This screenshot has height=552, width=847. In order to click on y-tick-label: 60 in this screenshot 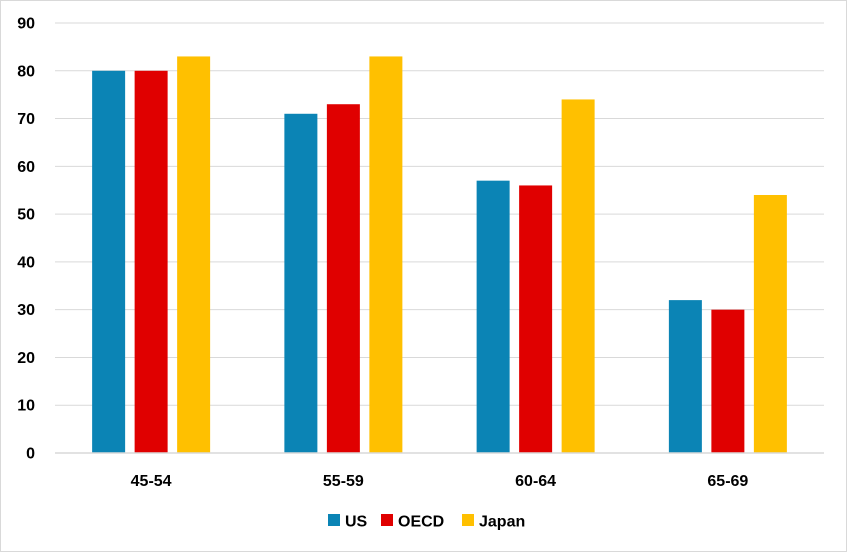, I will do `click(26, 167)`.